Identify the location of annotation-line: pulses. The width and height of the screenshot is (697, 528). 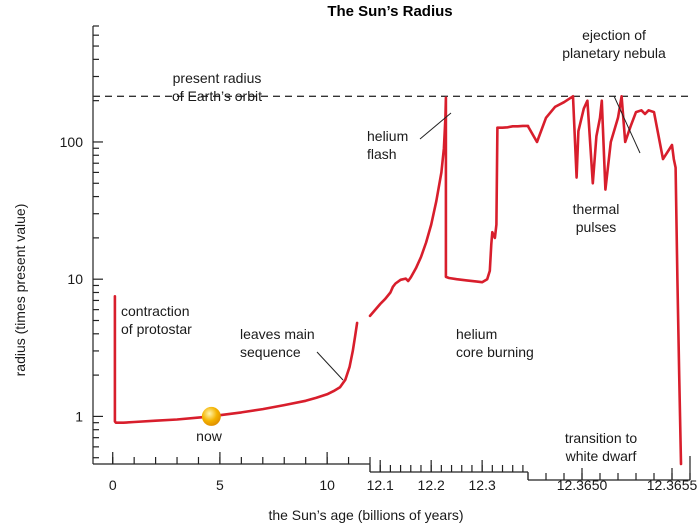
(596, 227).